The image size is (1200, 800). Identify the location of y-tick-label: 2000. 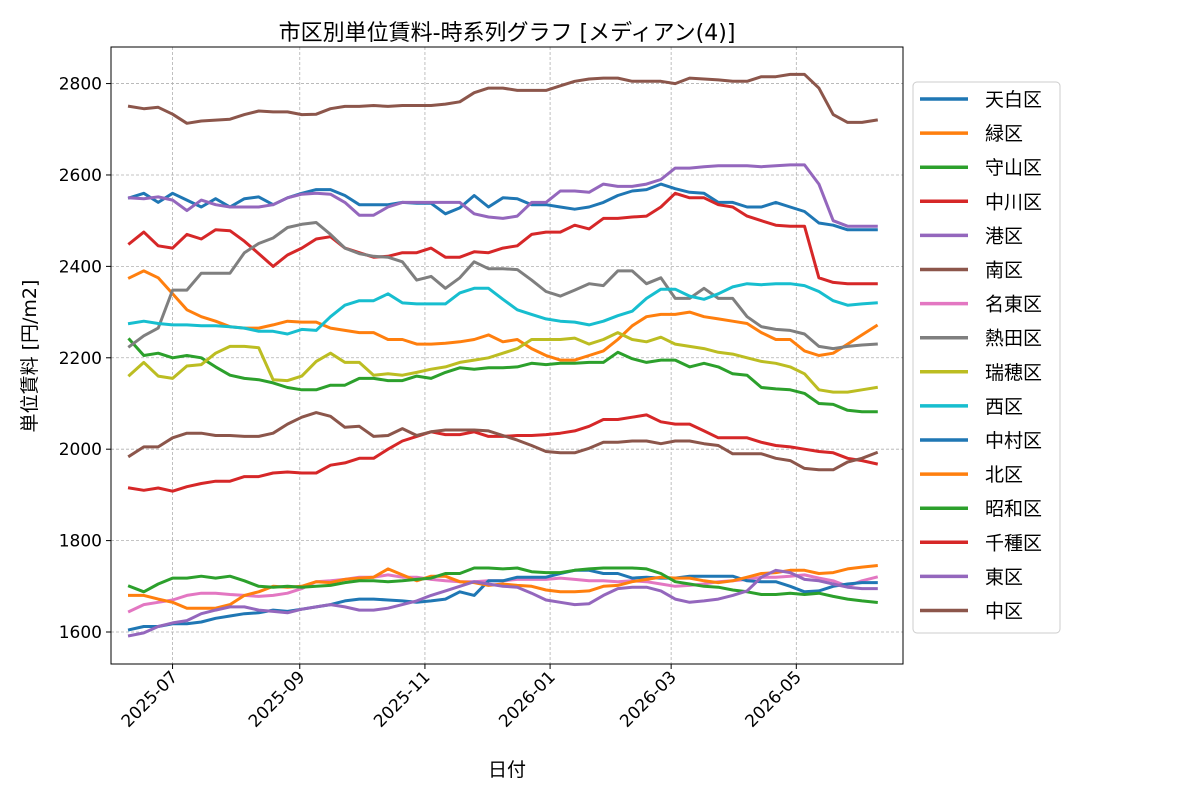
(80, 450).